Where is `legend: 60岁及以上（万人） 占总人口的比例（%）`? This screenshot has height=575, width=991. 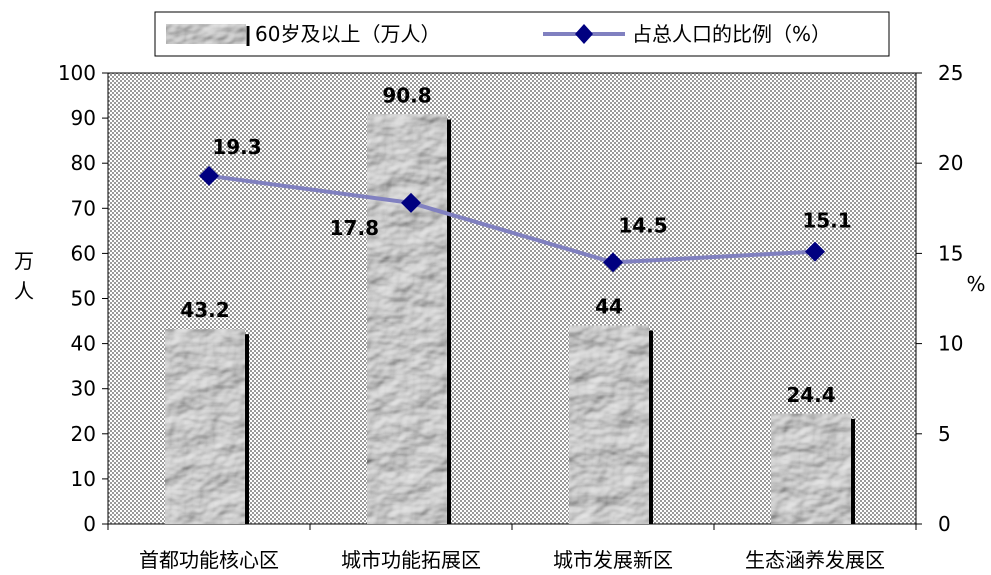
legend: 60岁及以上（万人） 占总人口的比例（%） is located at coordinates (522, 34).